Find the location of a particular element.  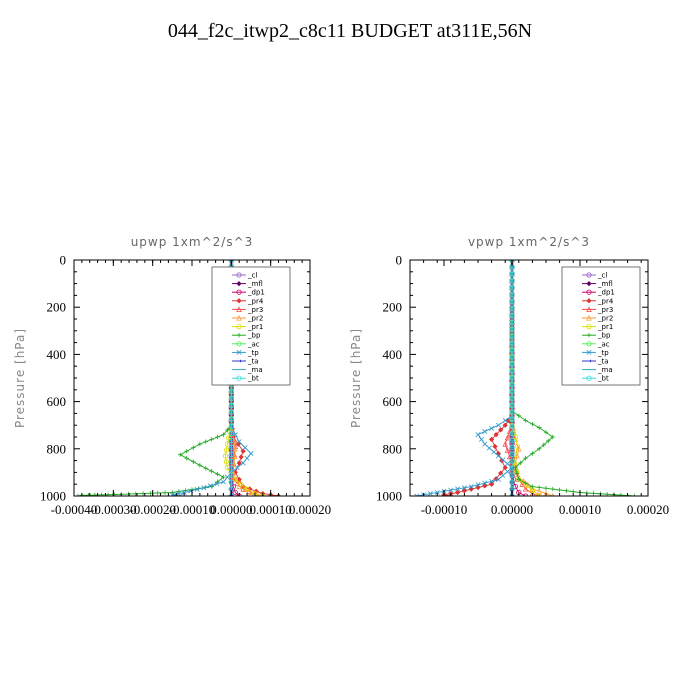

legend-label: _mfl is located at coordinates (255, 284).